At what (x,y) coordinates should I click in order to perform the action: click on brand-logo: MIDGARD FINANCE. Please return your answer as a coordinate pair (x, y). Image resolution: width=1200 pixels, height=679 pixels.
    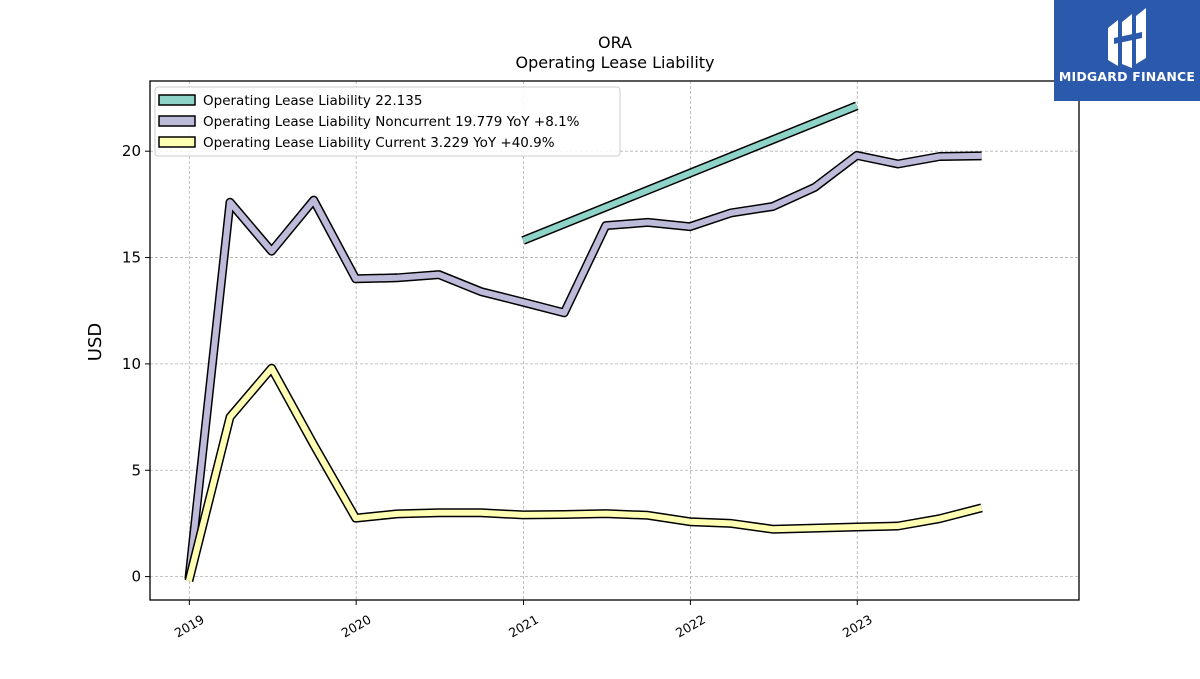
    Looking at the image, I should click on (1127, 50).